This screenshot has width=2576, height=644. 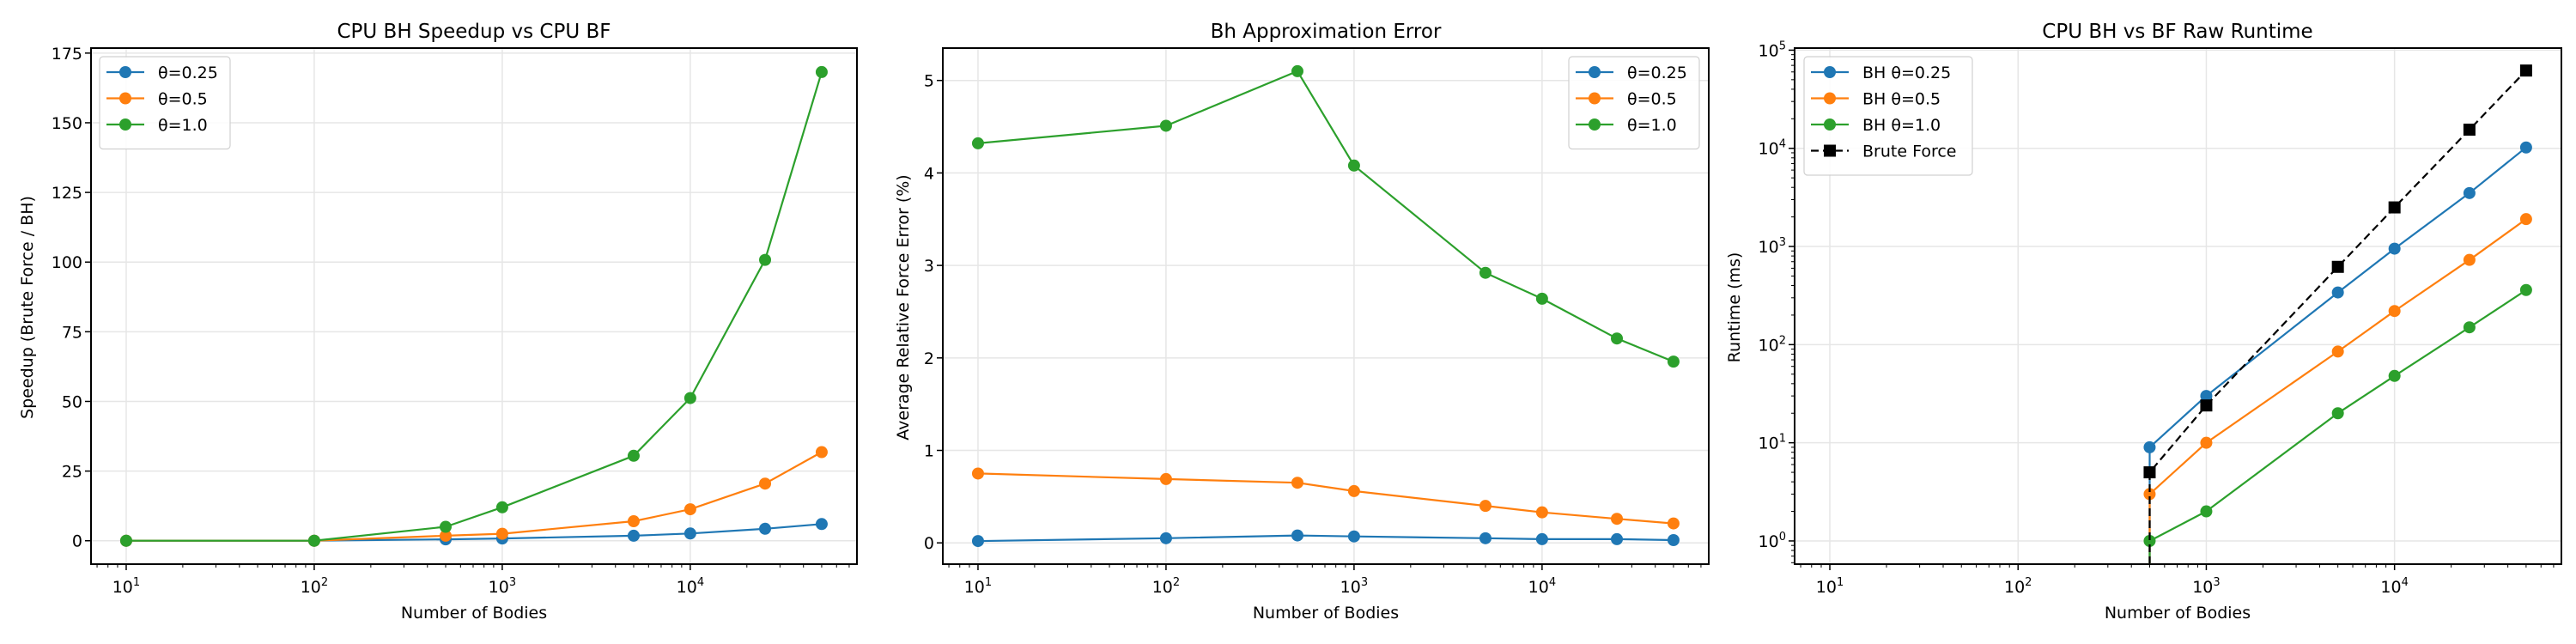 I want to click on legend-item: θ=0.25, so click(x=162, y=73).